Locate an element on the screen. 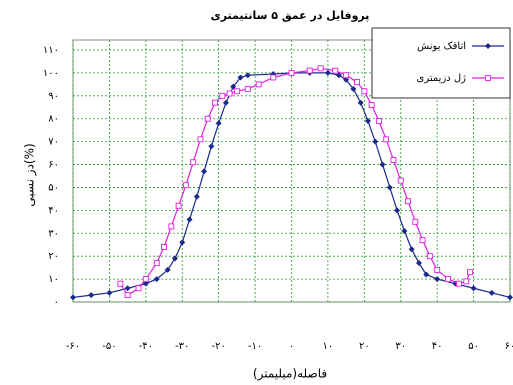 The height and width of the screenshot is (385, 513). x-tick-label: ۴۰ is located at coordinates (437, 346).